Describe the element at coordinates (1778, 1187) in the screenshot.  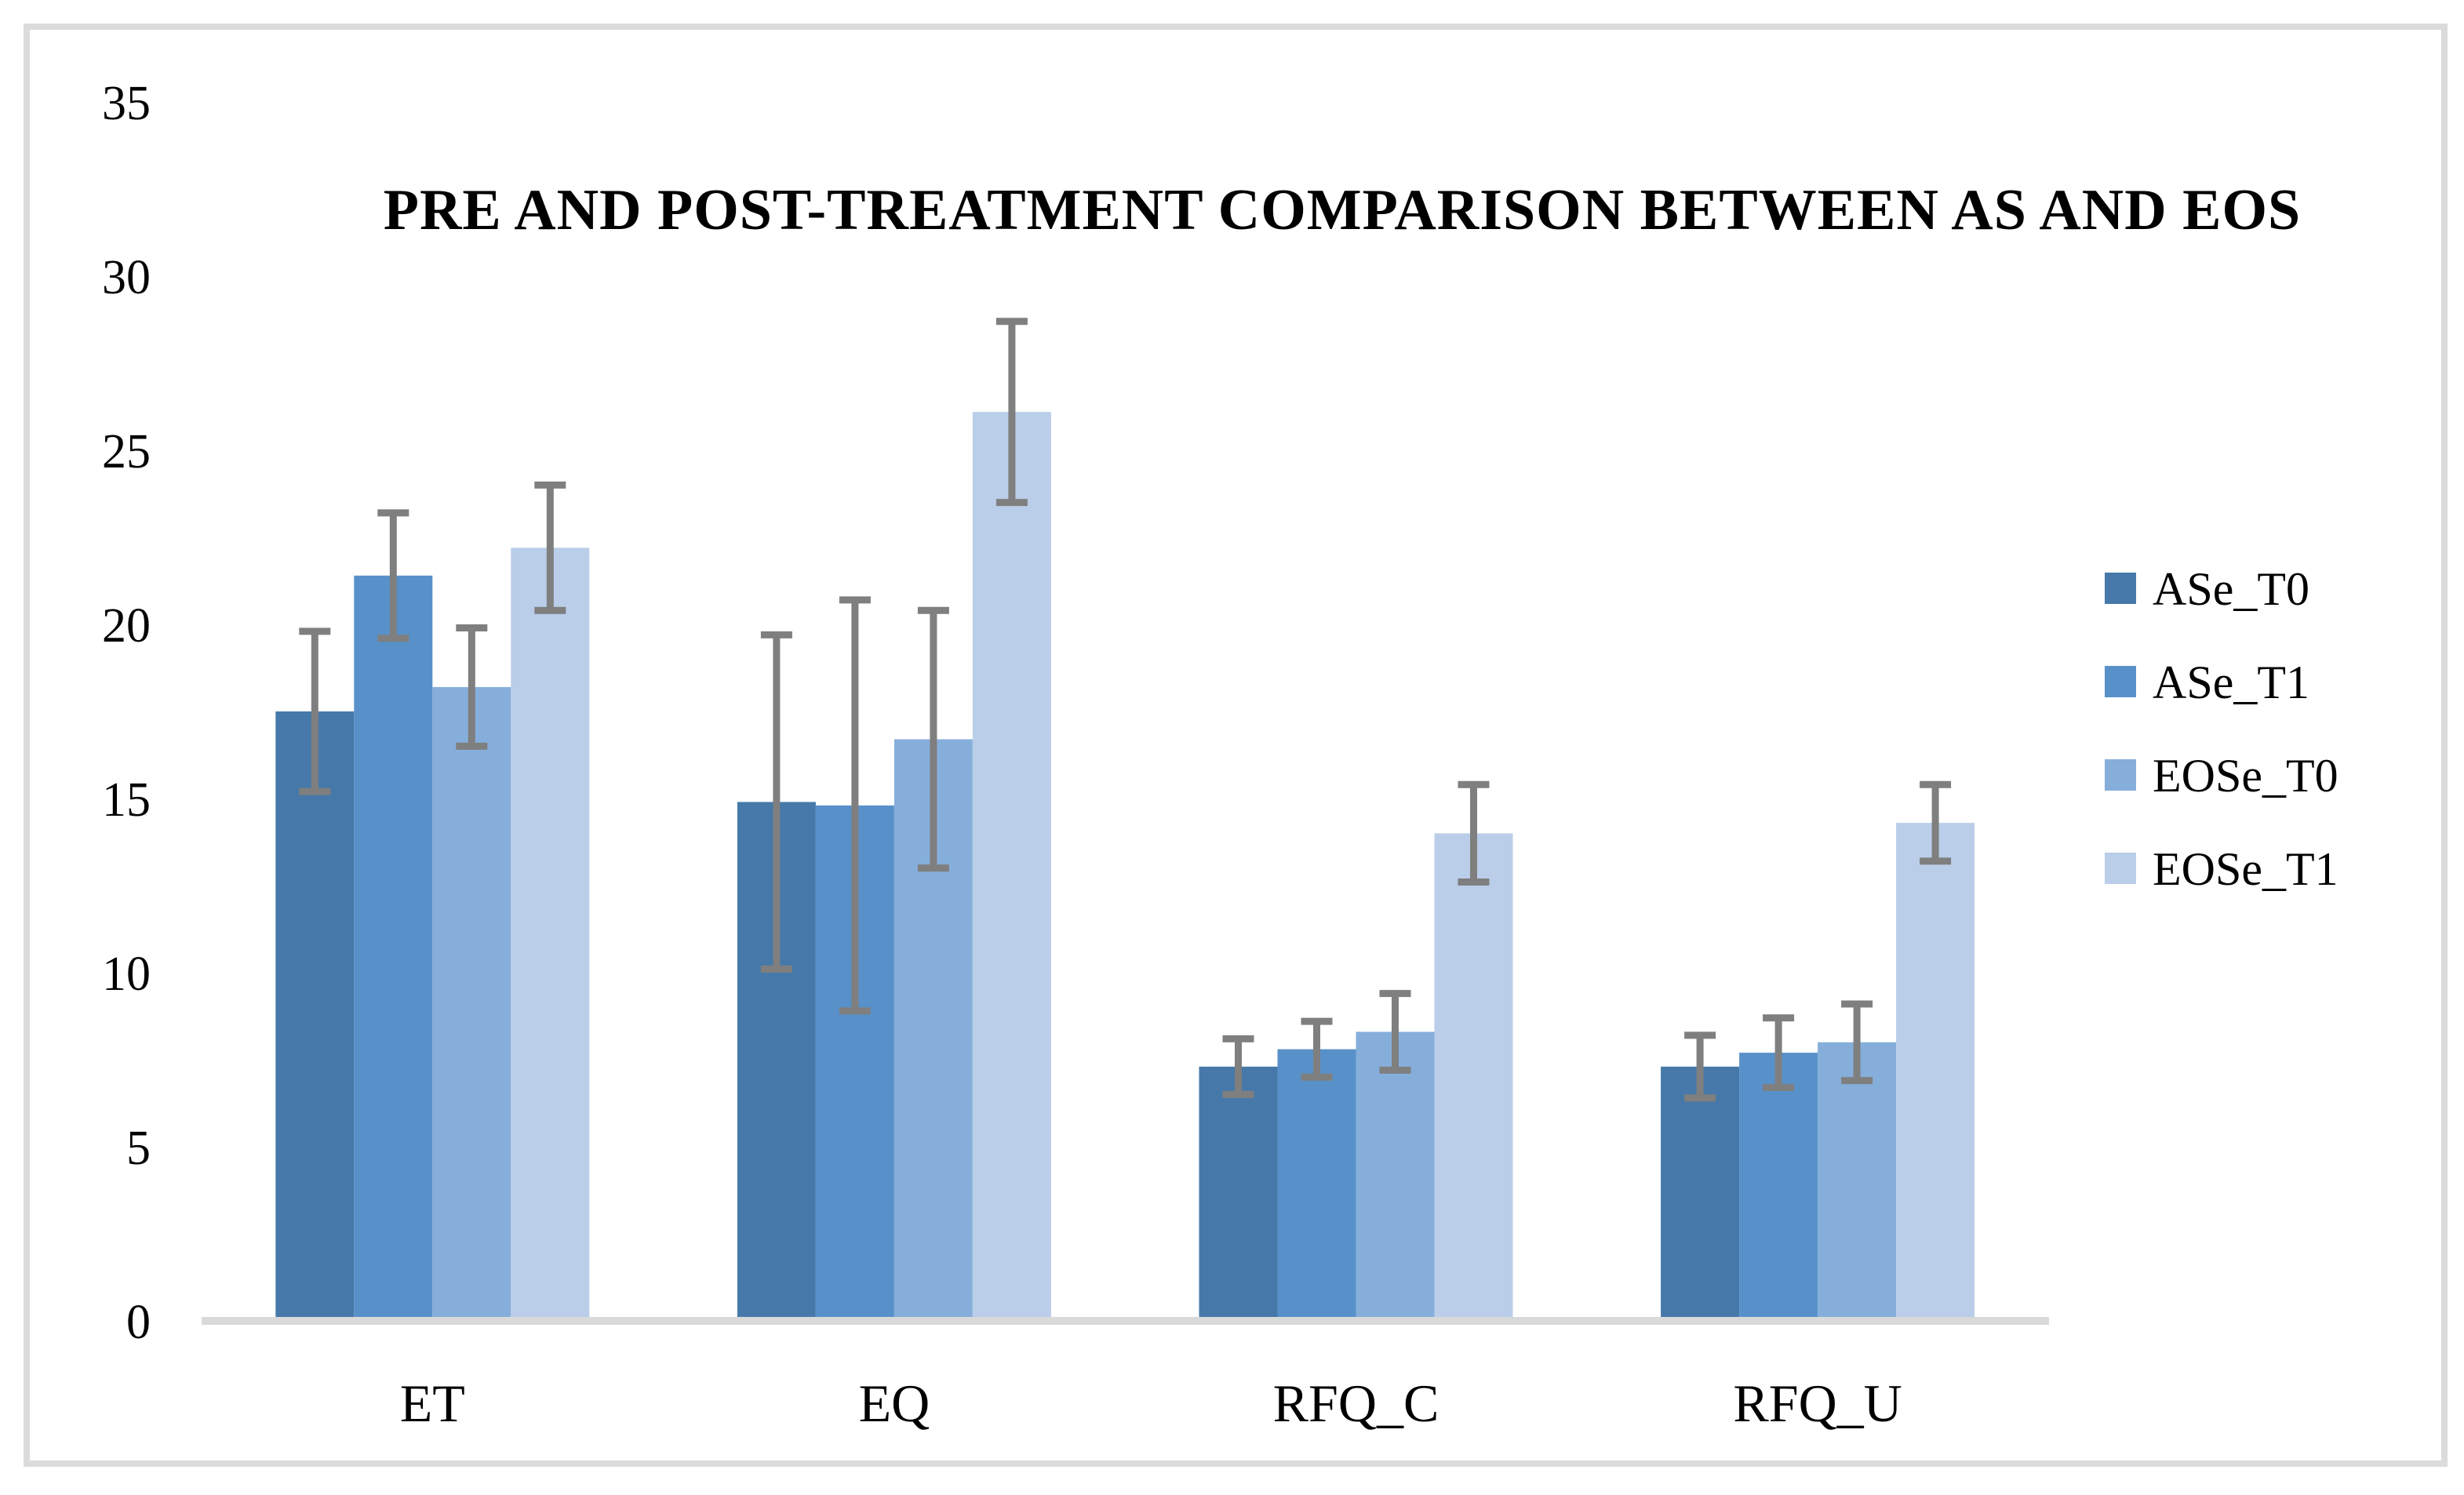
I see `bar-RFQ_U-ASe_T1` at that location.